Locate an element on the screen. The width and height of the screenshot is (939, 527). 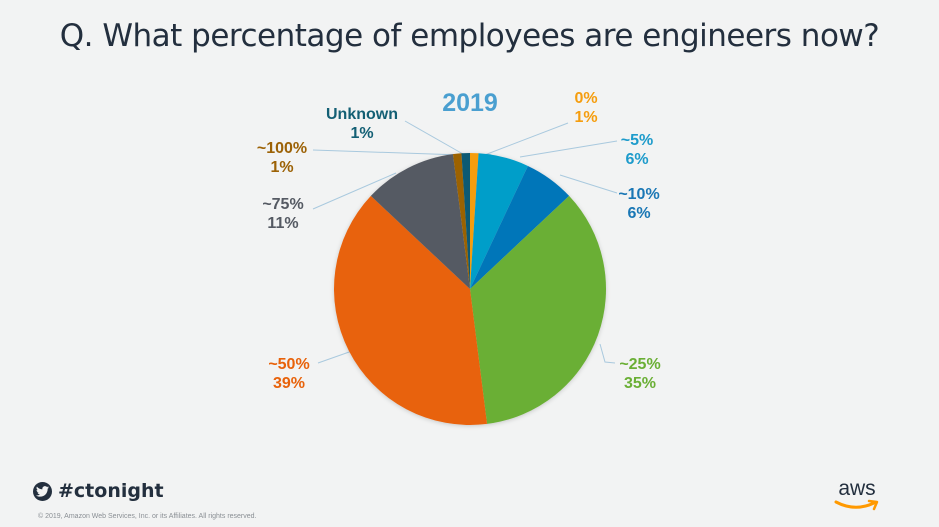
slice-category-label: ~10% is located at coordinates (638, 194).